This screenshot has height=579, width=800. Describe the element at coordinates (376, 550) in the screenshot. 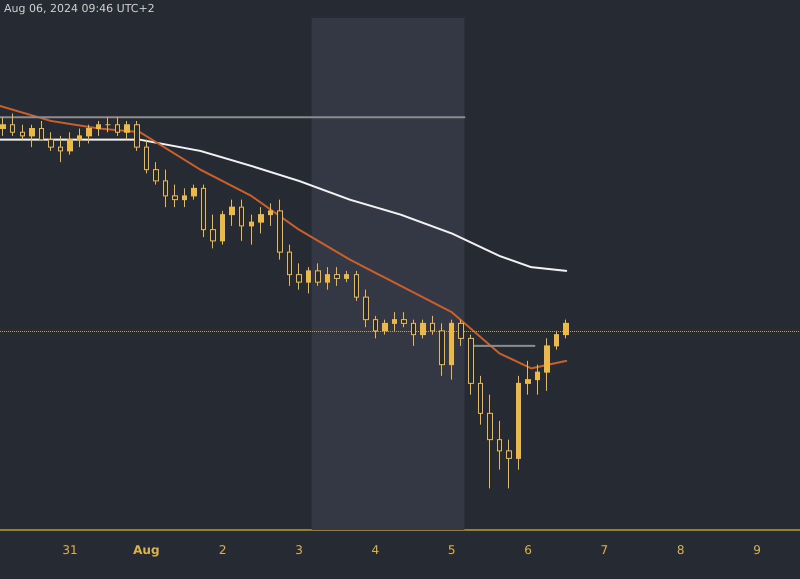

I see `x-tick-label: 4` at that location.